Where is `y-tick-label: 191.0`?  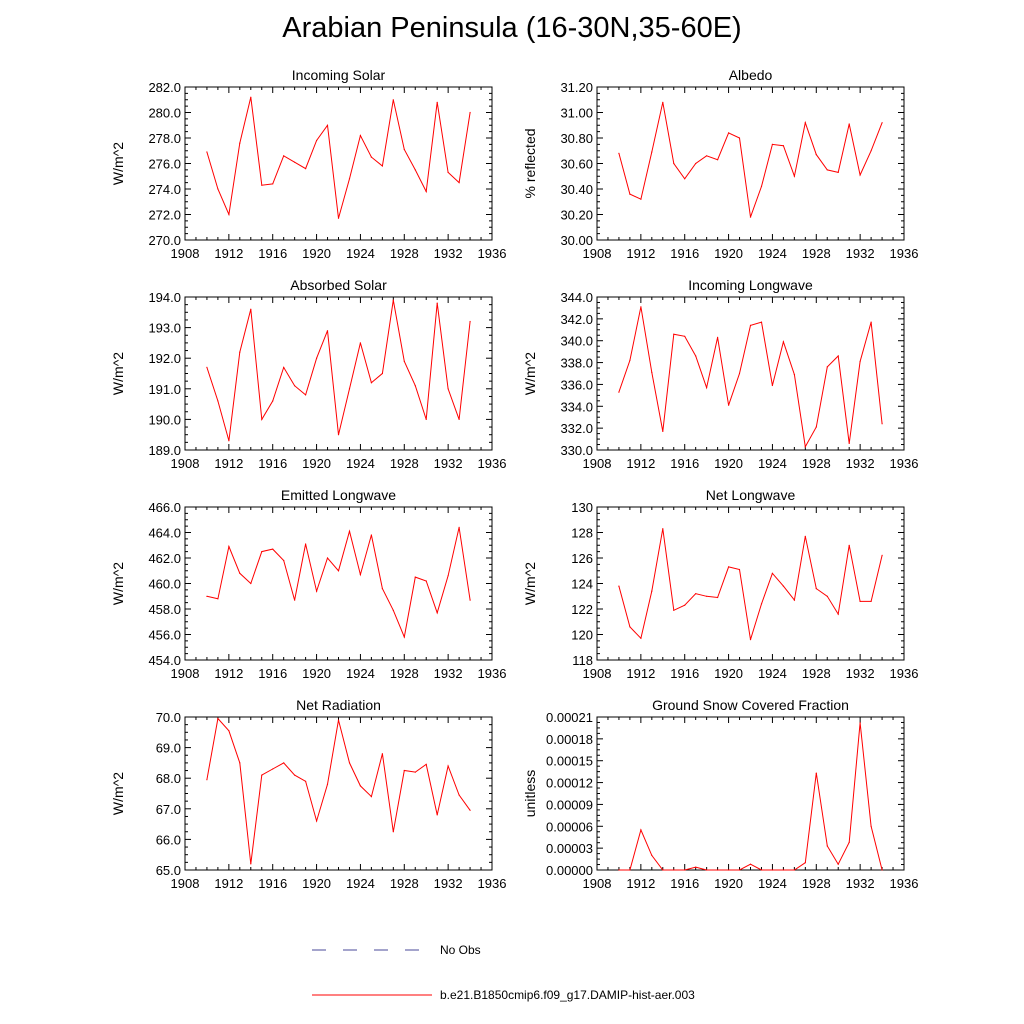 y-tick-label: 191.0 is located at coordinates (164, 389).